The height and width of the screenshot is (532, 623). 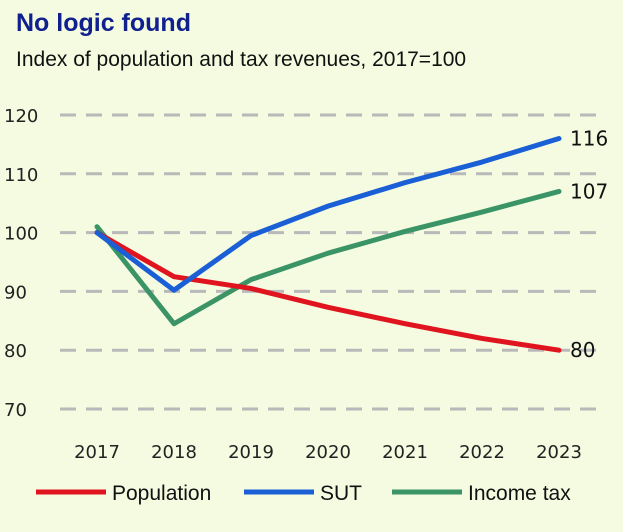 What do you see at coordinates (582, 350) in the screenshot?
I see `end-label: 80` at bounding box center [582, 350].